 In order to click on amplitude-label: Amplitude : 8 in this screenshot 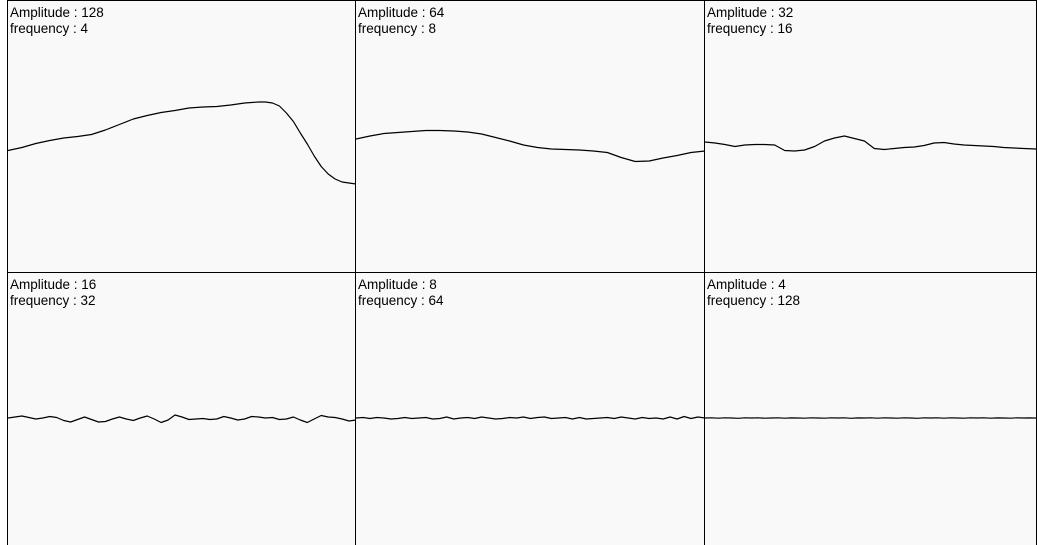, I will do `click(397, 284)`.